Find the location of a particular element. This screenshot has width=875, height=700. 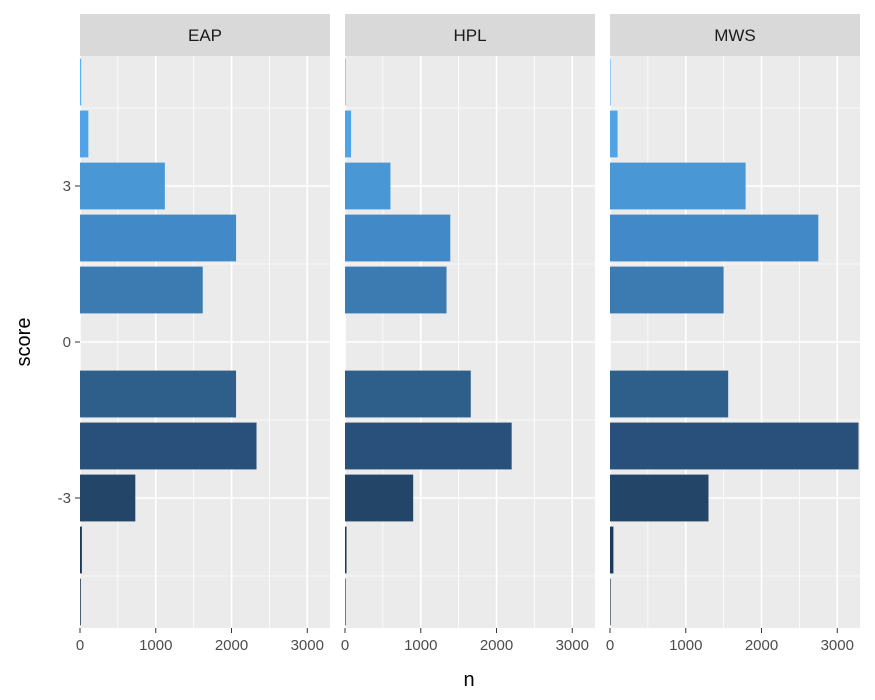

bar-mws-score--2 is located at coordinates (734, 446).